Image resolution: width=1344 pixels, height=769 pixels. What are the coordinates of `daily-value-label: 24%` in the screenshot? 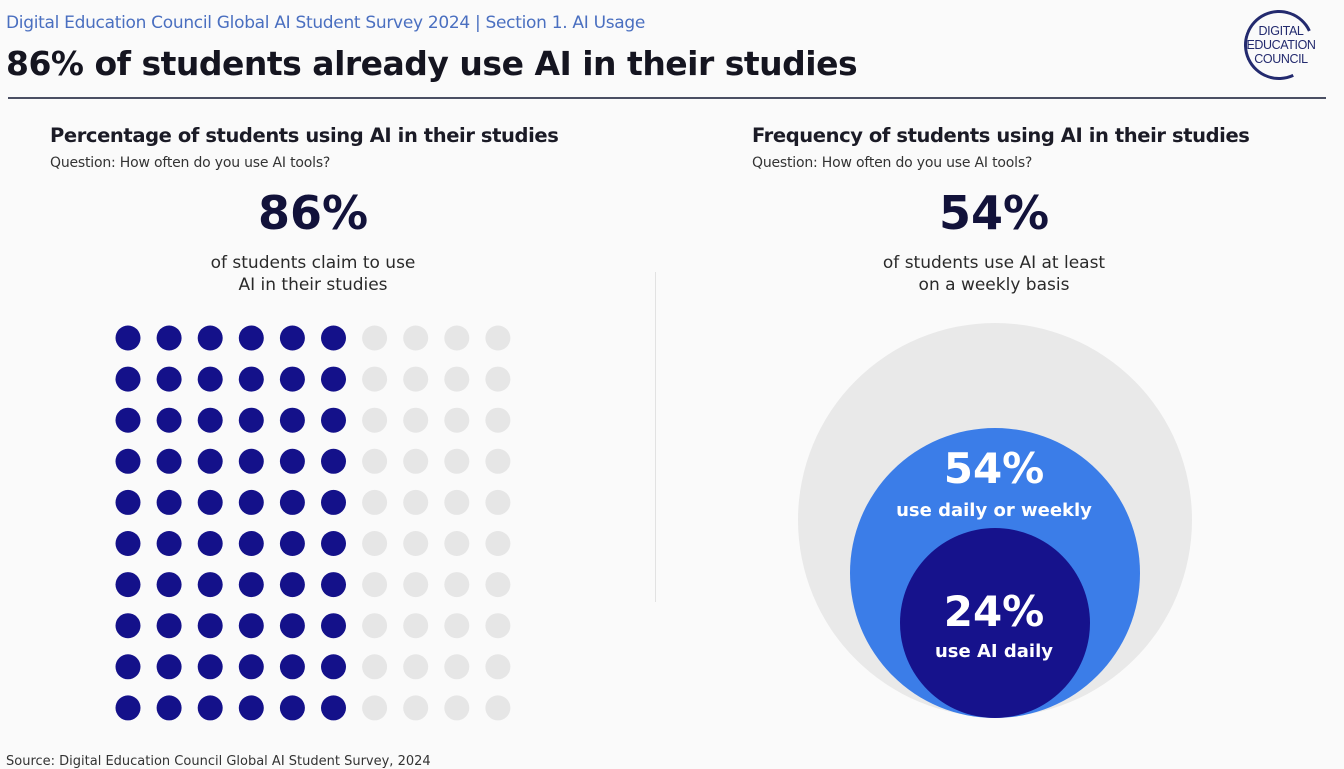 It's located at (994, 611).